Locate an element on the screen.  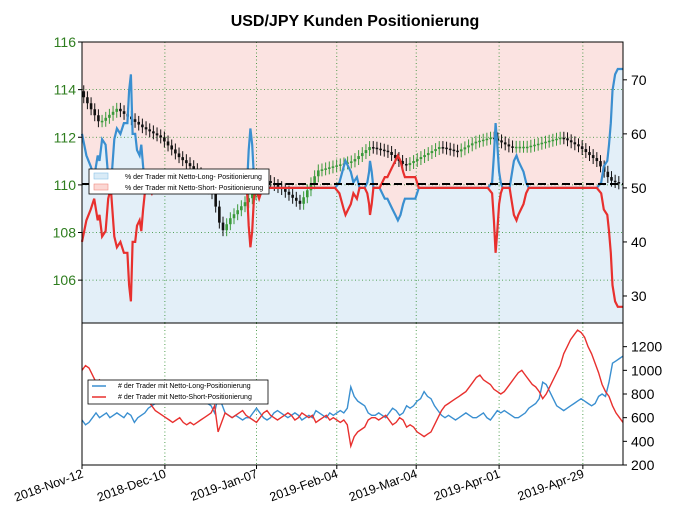
y-left-tick-label: 106 is located at coordinates (65, 280).